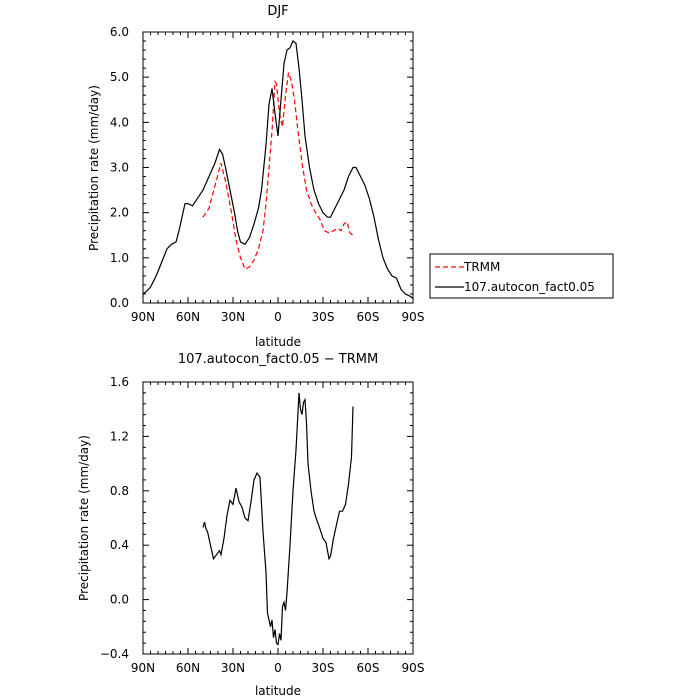 The height and width of the screenshot is (700, 700). I want to click on y-tick-label: 1.2, so click(119, 436).